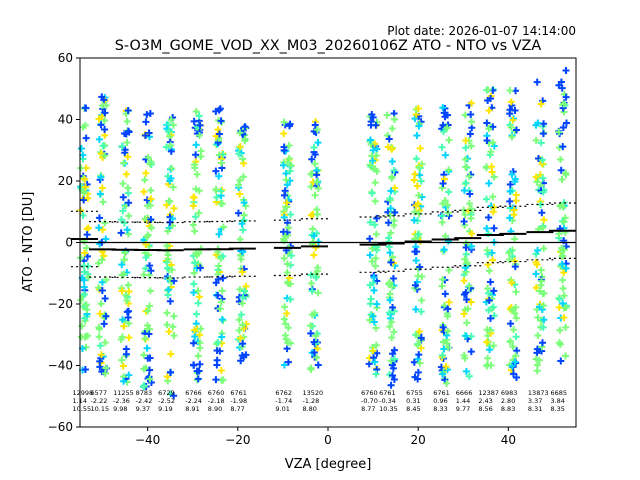 This screenshot has width=640, height=480. What do you see at coordinates (441, 393) in the screenshot?
I see `column-stat-label: 6761` at bounding box center [441, 393].